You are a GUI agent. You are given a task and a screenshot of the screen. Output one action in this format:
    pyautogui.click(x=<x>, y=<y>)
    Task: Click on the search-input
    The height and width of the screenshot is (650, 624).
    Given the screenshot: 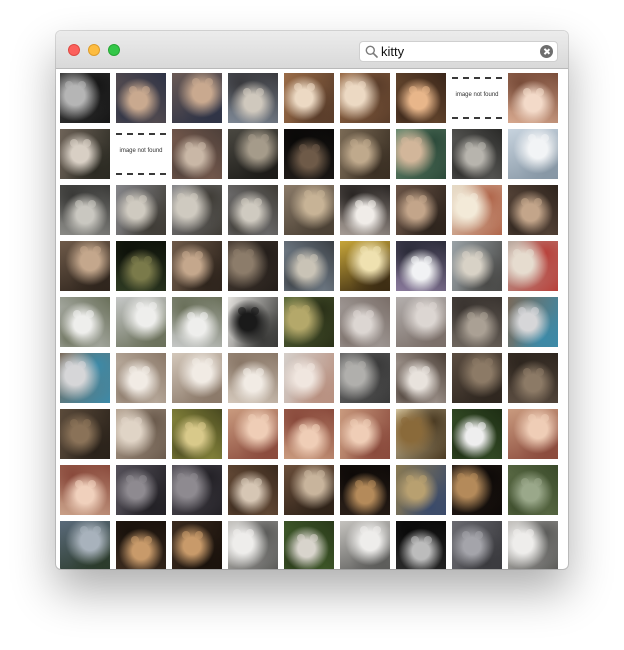 What is the action you would take?
    pyautogui.click(x=456, y=51)
    